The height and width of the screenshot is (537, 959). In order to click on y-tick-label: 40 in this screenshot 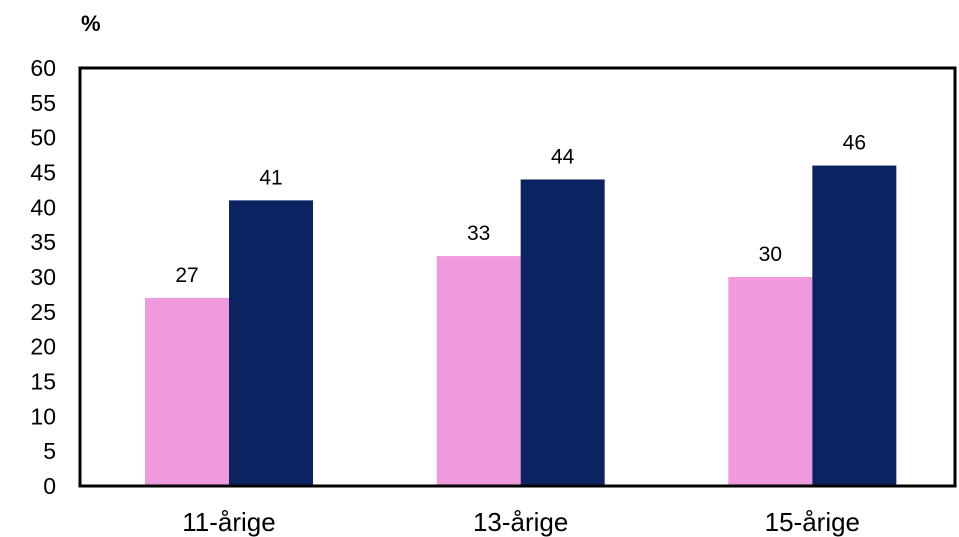, I will do `click(43, 207)`.